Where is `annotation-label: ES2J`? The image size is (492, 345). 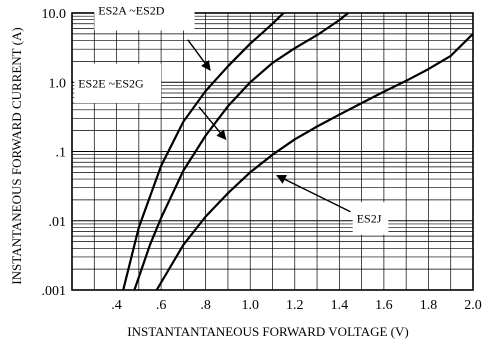
annotation-label: ES2J is located at coordinates (369, 218).